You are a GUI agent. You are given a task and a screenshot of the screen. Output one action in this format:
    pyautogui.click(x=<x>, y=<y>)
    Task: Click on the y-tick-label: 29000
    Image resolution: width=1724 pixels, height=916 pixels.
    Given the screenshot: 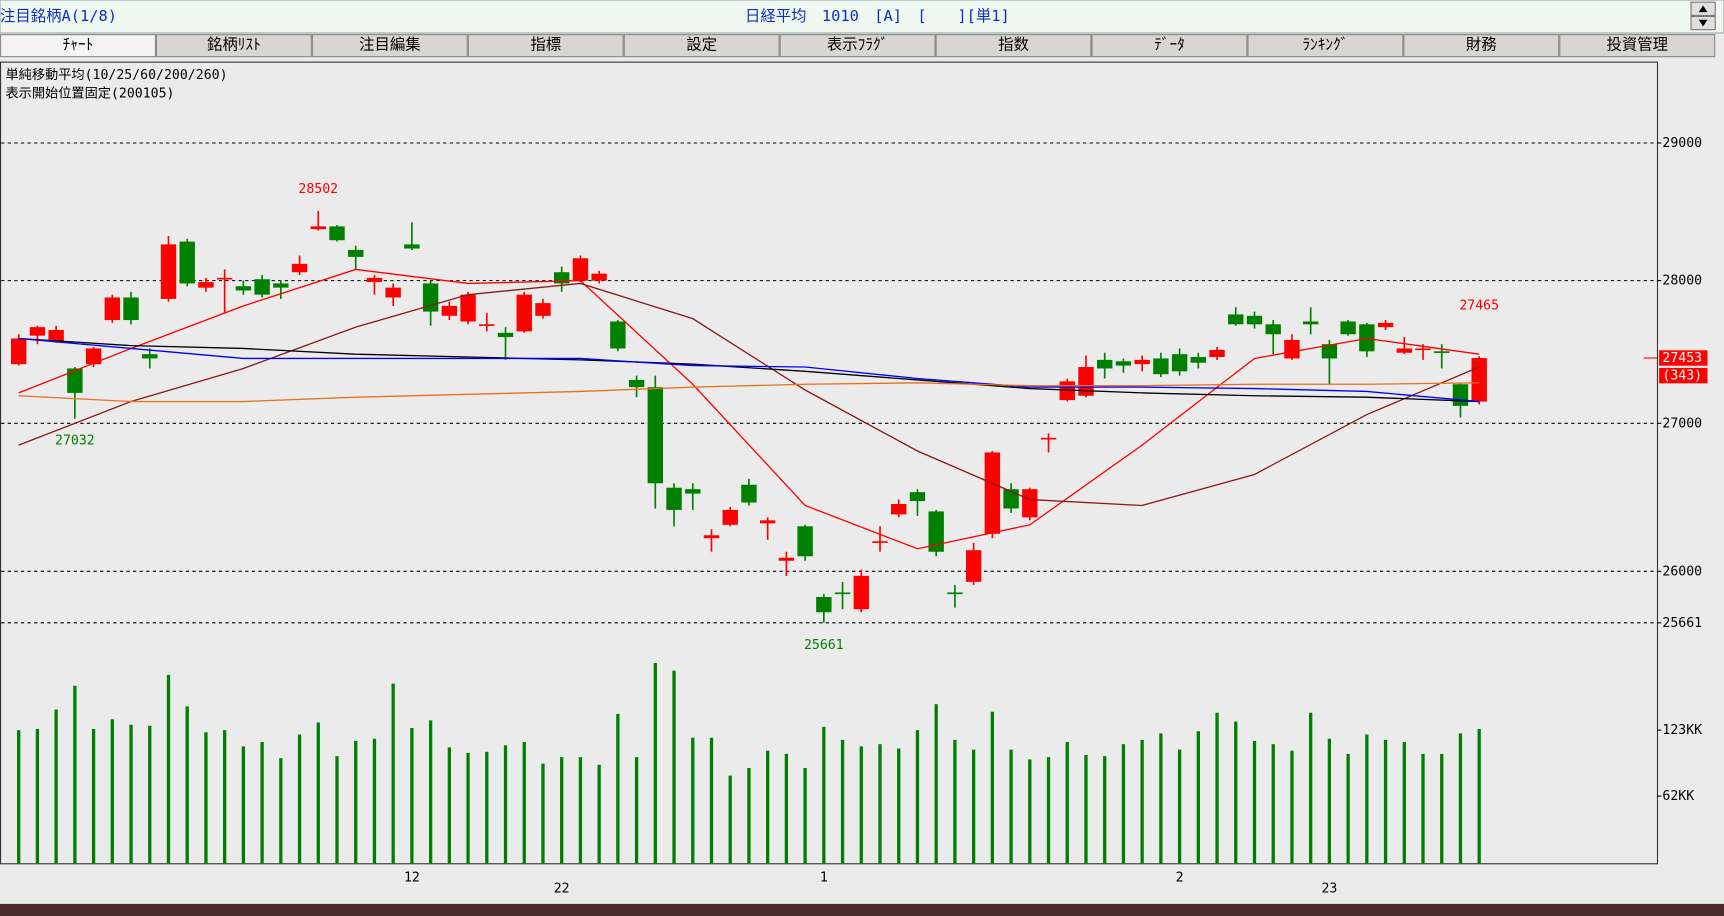 What is the action you would take?
    pyautogui.click(x=1682, y=143)
    